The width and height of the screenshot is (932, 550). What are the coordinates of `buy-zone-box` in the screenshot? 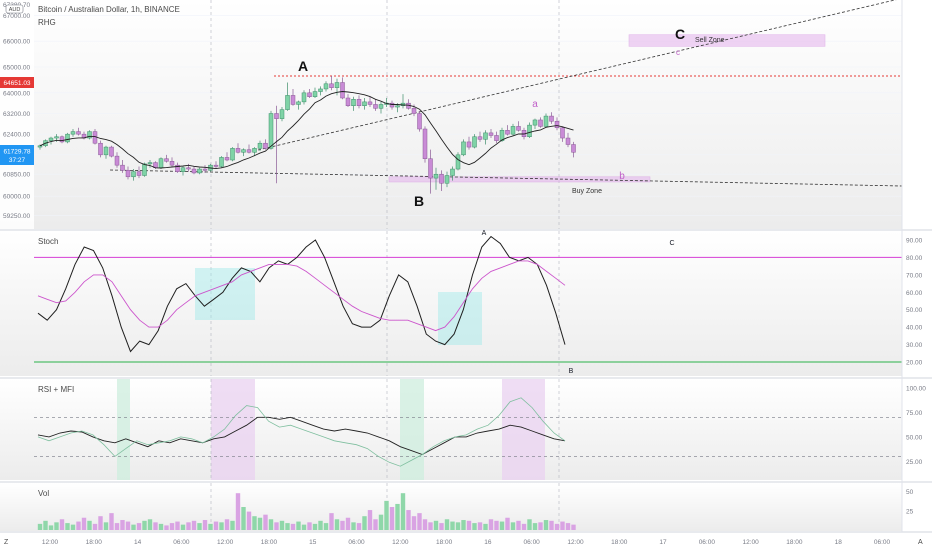 It's located at (519, 179).